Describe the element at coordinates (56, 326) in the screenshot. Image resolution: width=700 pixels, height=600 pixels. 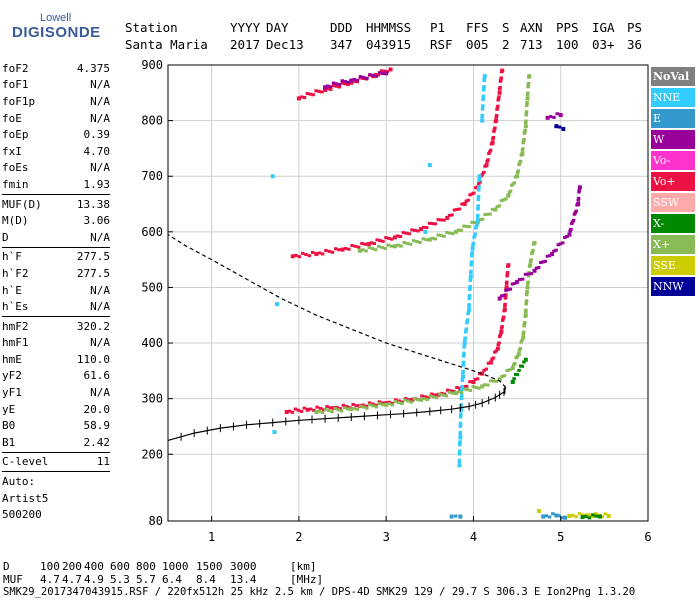
I see `parameter-row: hmF2 320.2` at that location.